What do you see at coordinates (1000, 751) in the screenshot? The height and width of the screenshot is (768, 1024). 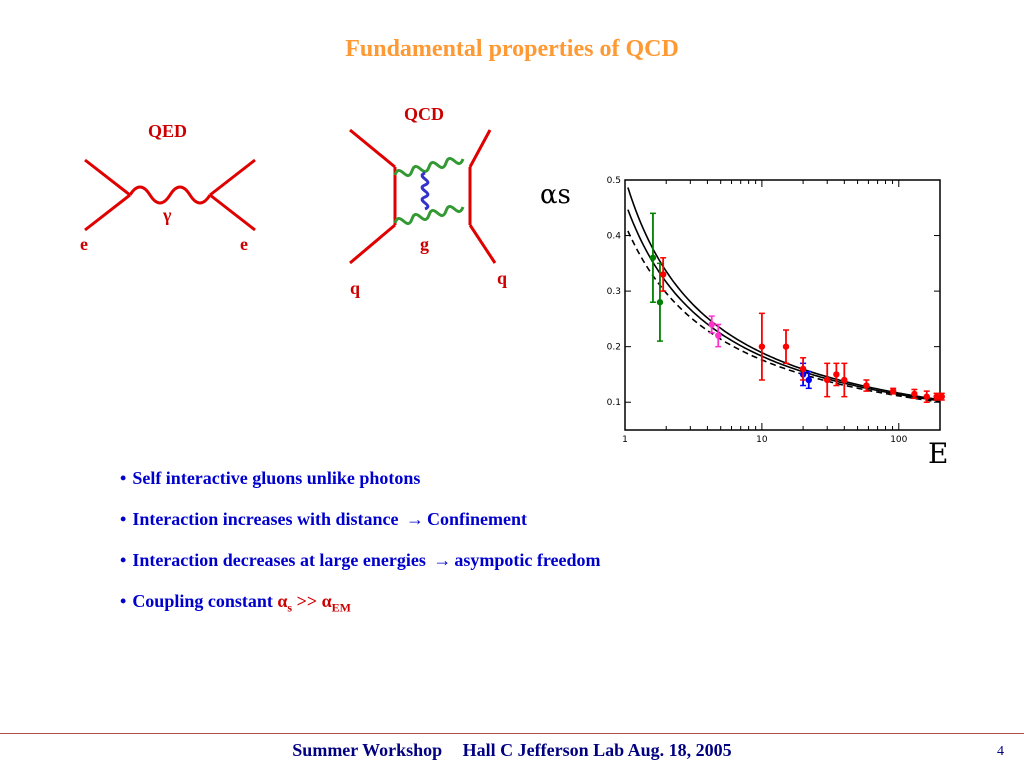 I see `page-number: 4` at bounding box center [1000, 751].